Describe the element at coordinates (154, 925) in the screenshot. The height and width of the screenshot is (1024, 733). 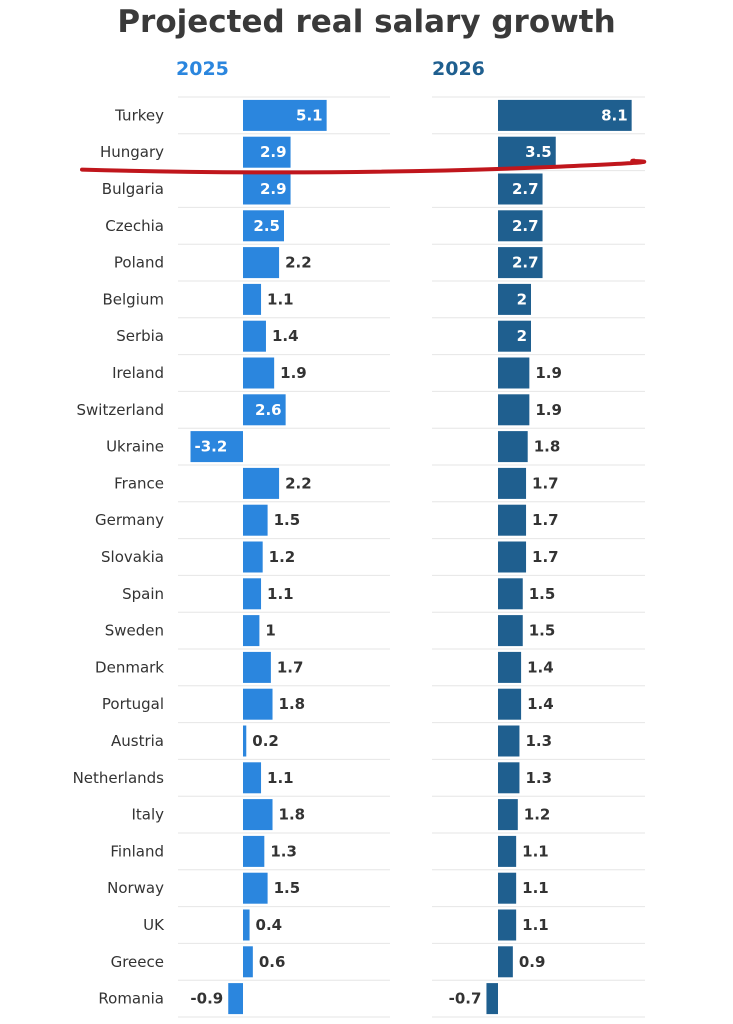
I see `category-label: UK` at that location.